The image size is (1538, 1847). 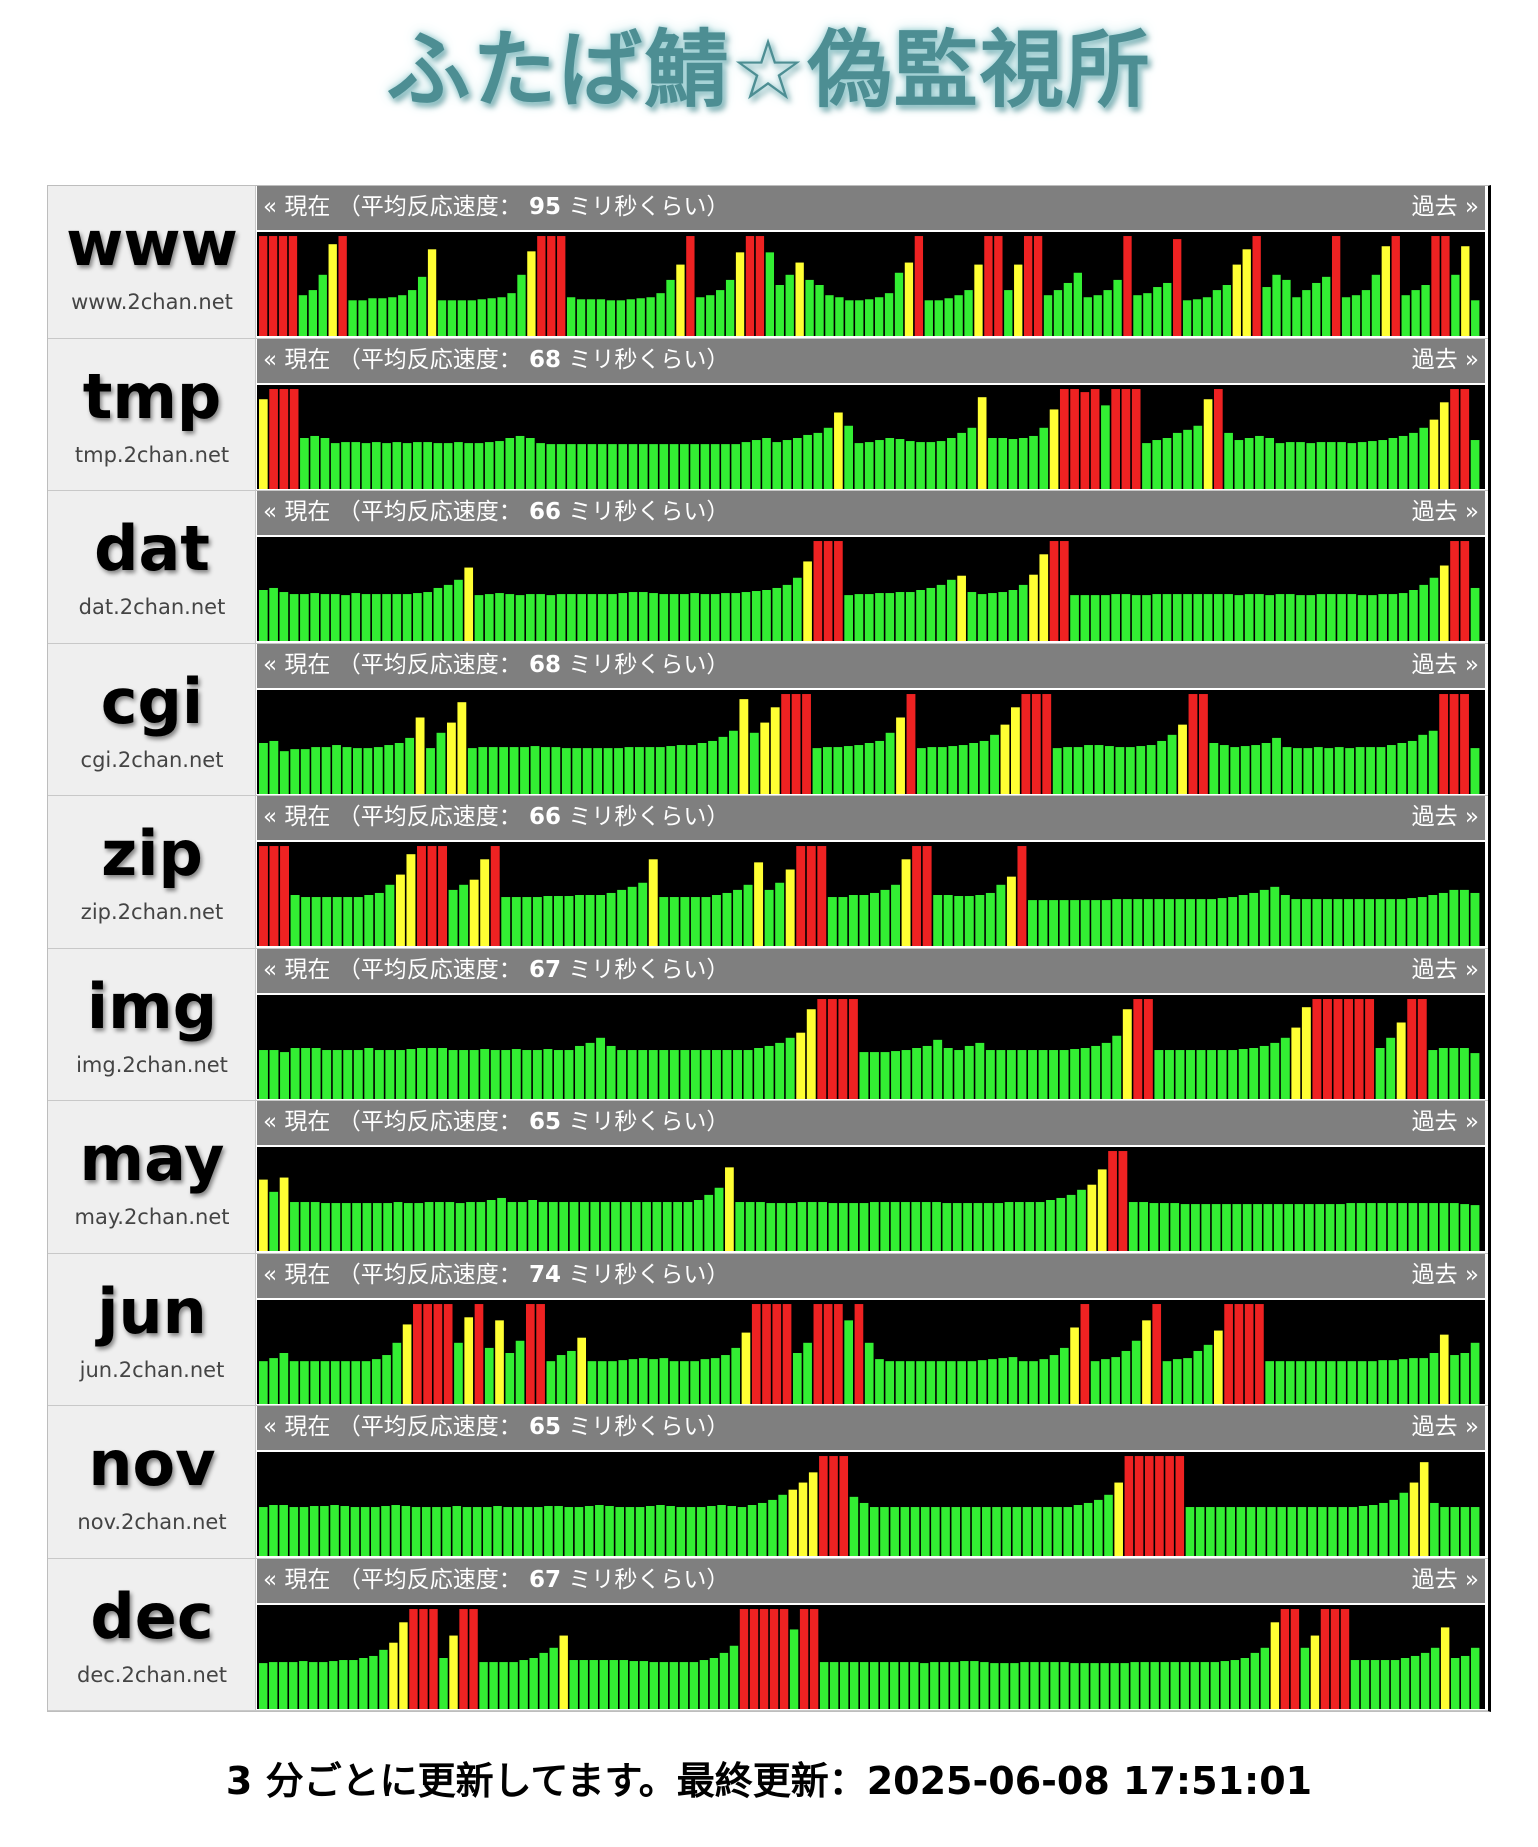 What do you see at coordinates (152, 1006) in the screenshot?
I see `server-name: img` at bounding box center [152, 1006].